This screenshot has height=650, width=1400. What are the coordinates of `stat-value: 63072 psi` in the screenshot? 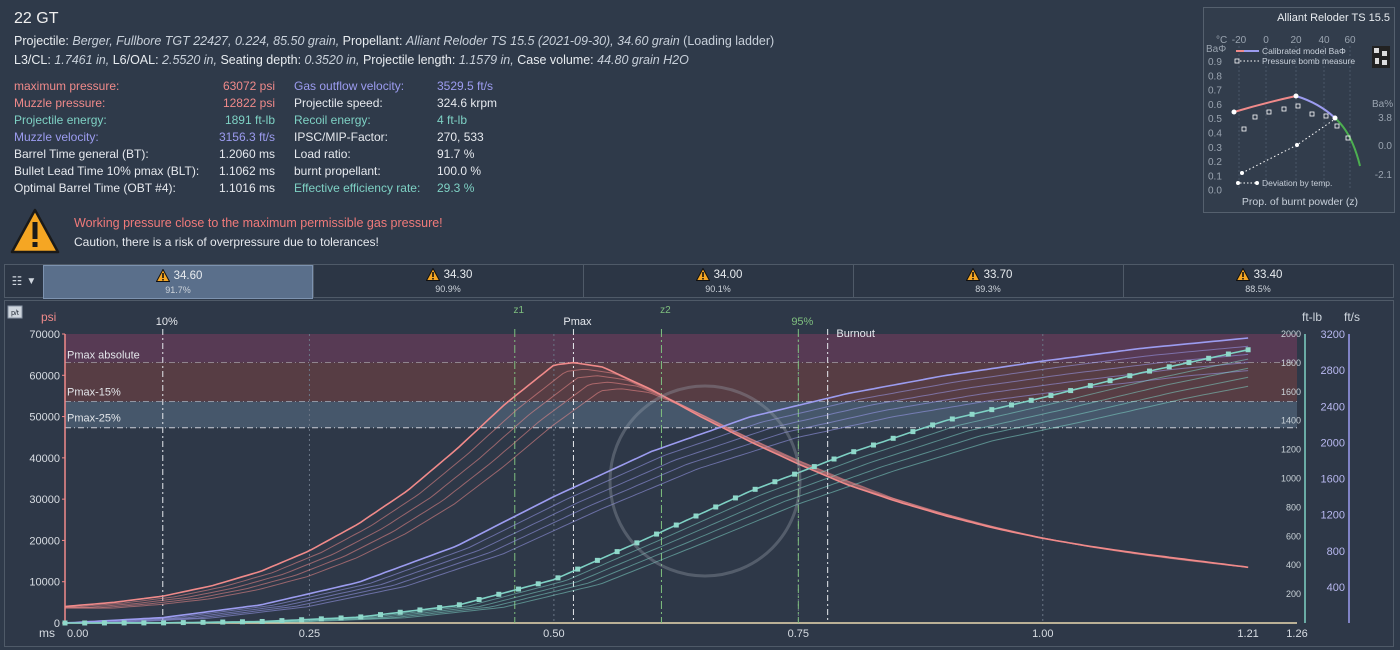 It's located at (248, 86).